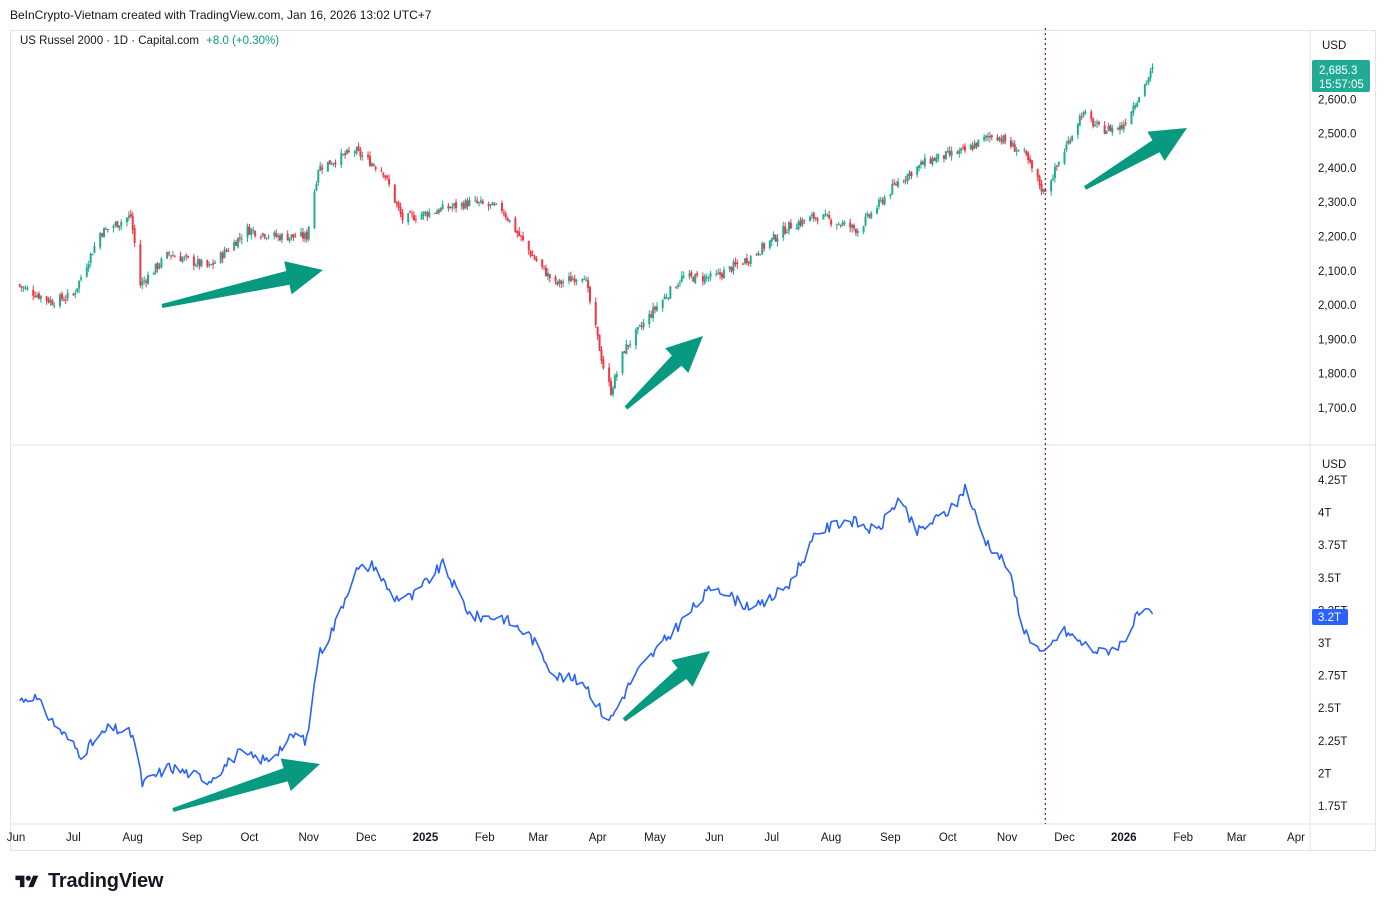 This screenshot has width=1386, height=911. What do you see at coordinates (243, 41) in the screenshot?
I see `price-change: +8.0 (+0.30%)` at bounding box center [243, 41].